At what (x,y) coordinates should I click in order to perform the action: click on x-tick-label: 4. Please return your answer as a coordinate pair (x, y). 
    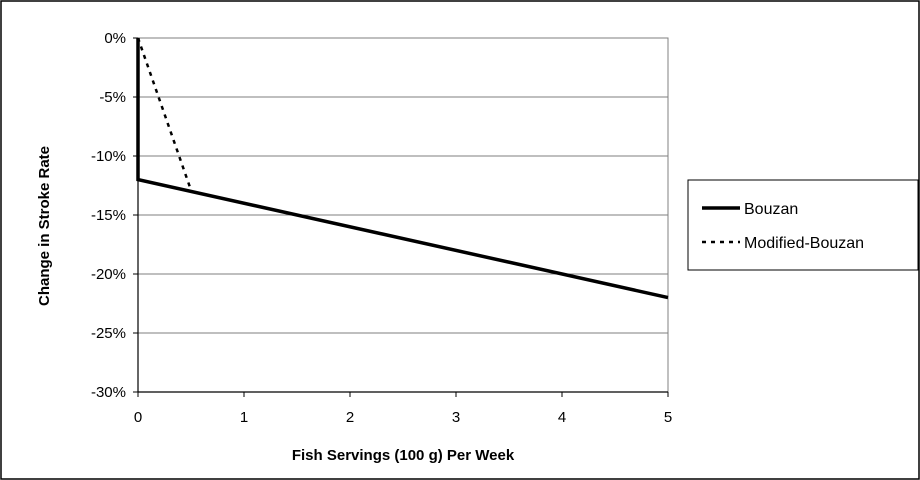
    Looking at the image, I should click on (562, 417).